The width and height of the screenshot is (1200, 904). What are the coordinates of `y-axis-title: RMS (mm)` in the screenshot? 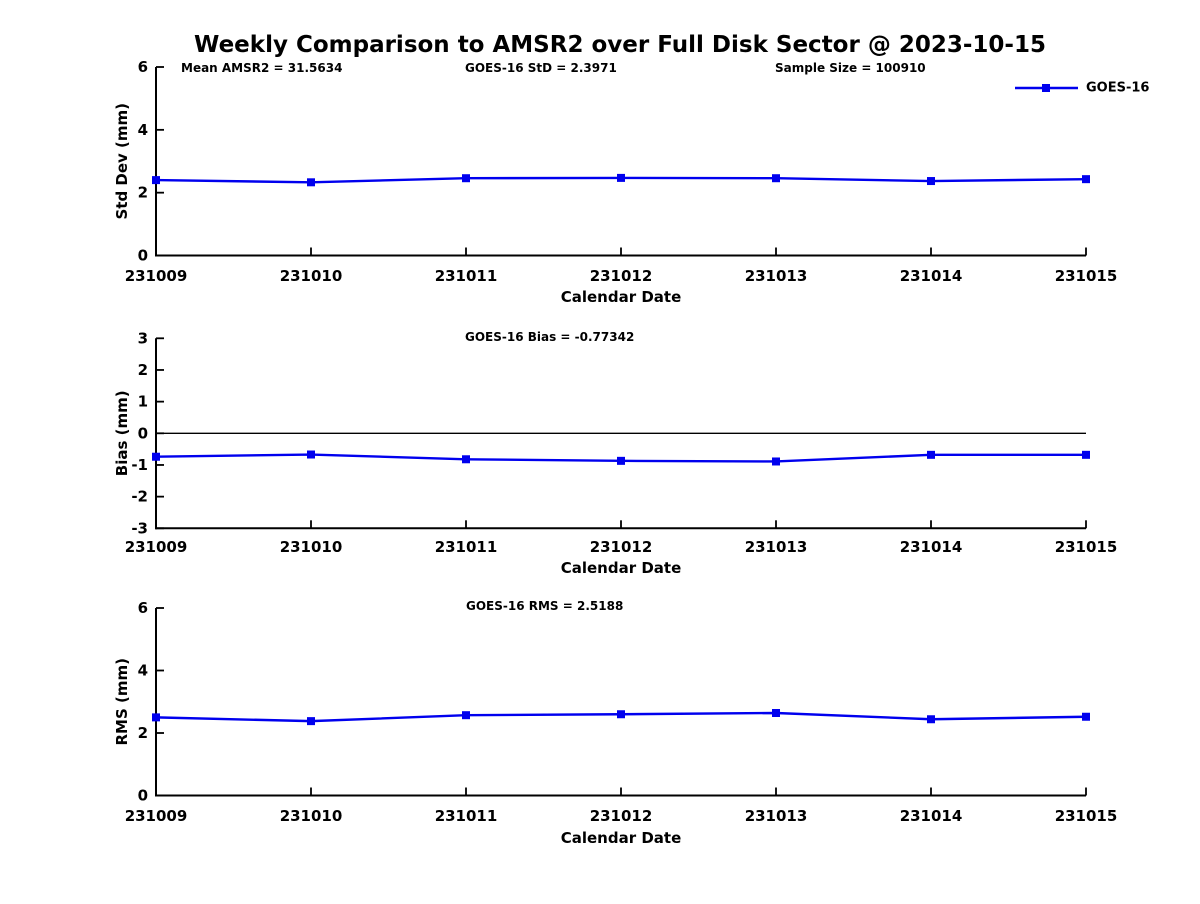 It's located at (122, 701).